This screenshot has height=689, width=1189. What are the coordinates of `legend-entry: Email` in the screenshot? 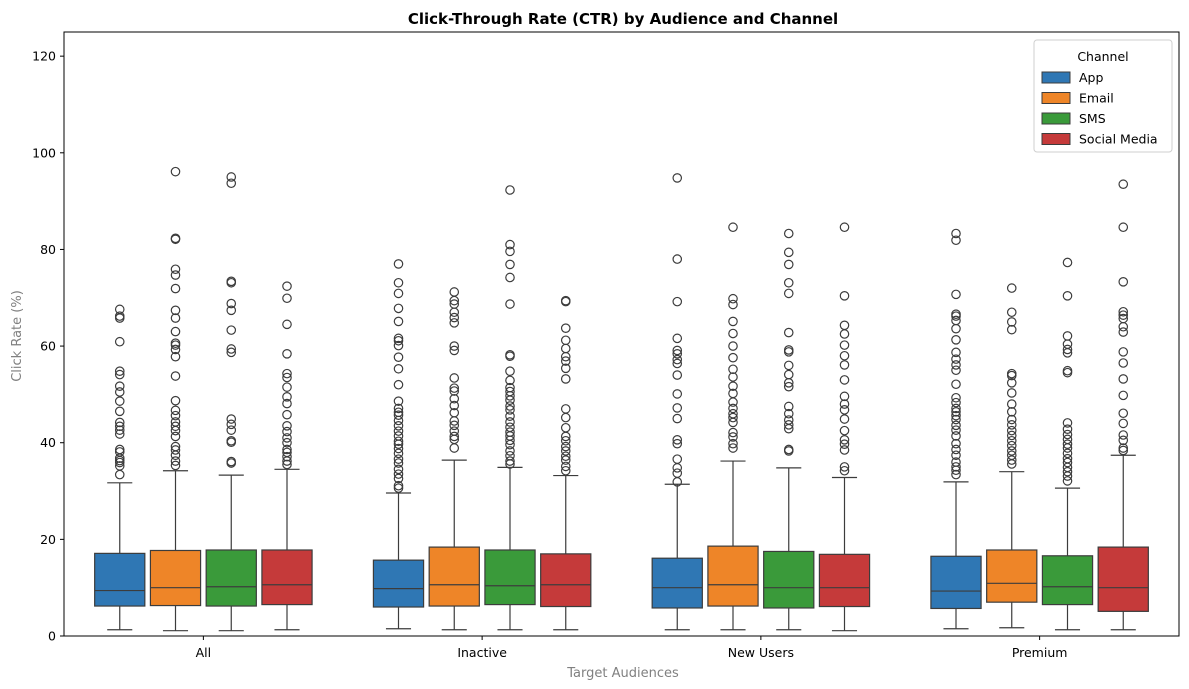 It's located at (1096, 98).